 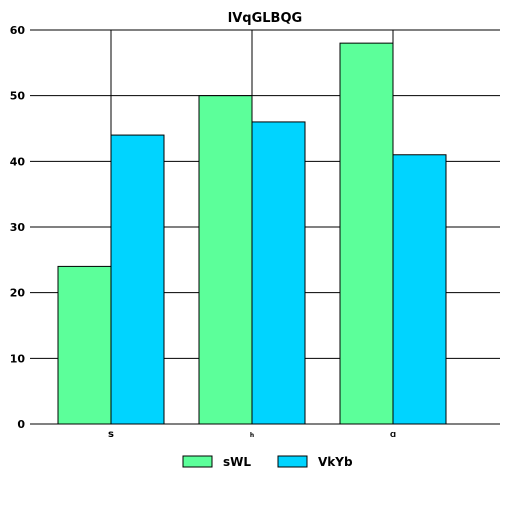 What do you see at coordinates (292, 461) in the screenshot?
I see `legend-swatch-VkYb` at bounding box center [292, 461].